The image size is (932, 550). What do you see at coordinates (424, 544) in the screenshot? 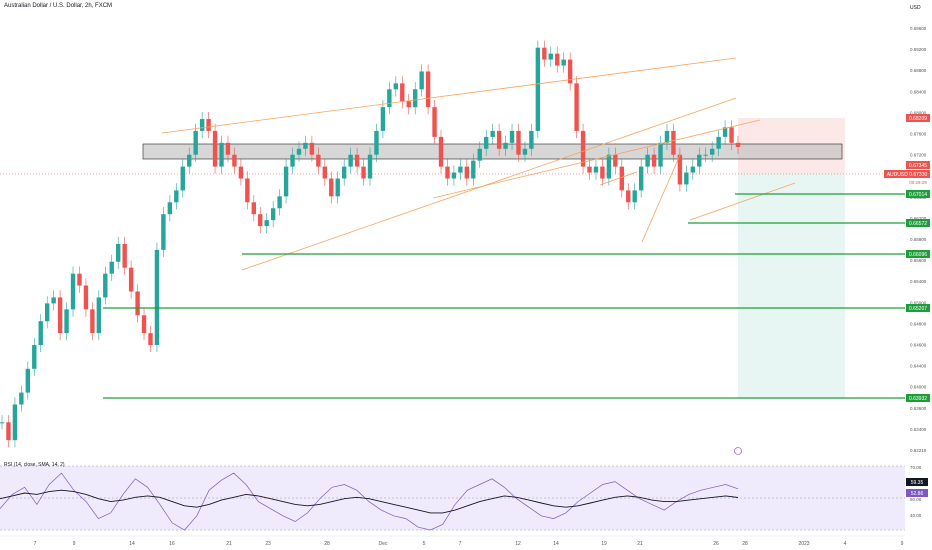
I see `time-axis-tick: 5` at bounding box center [424, 544].